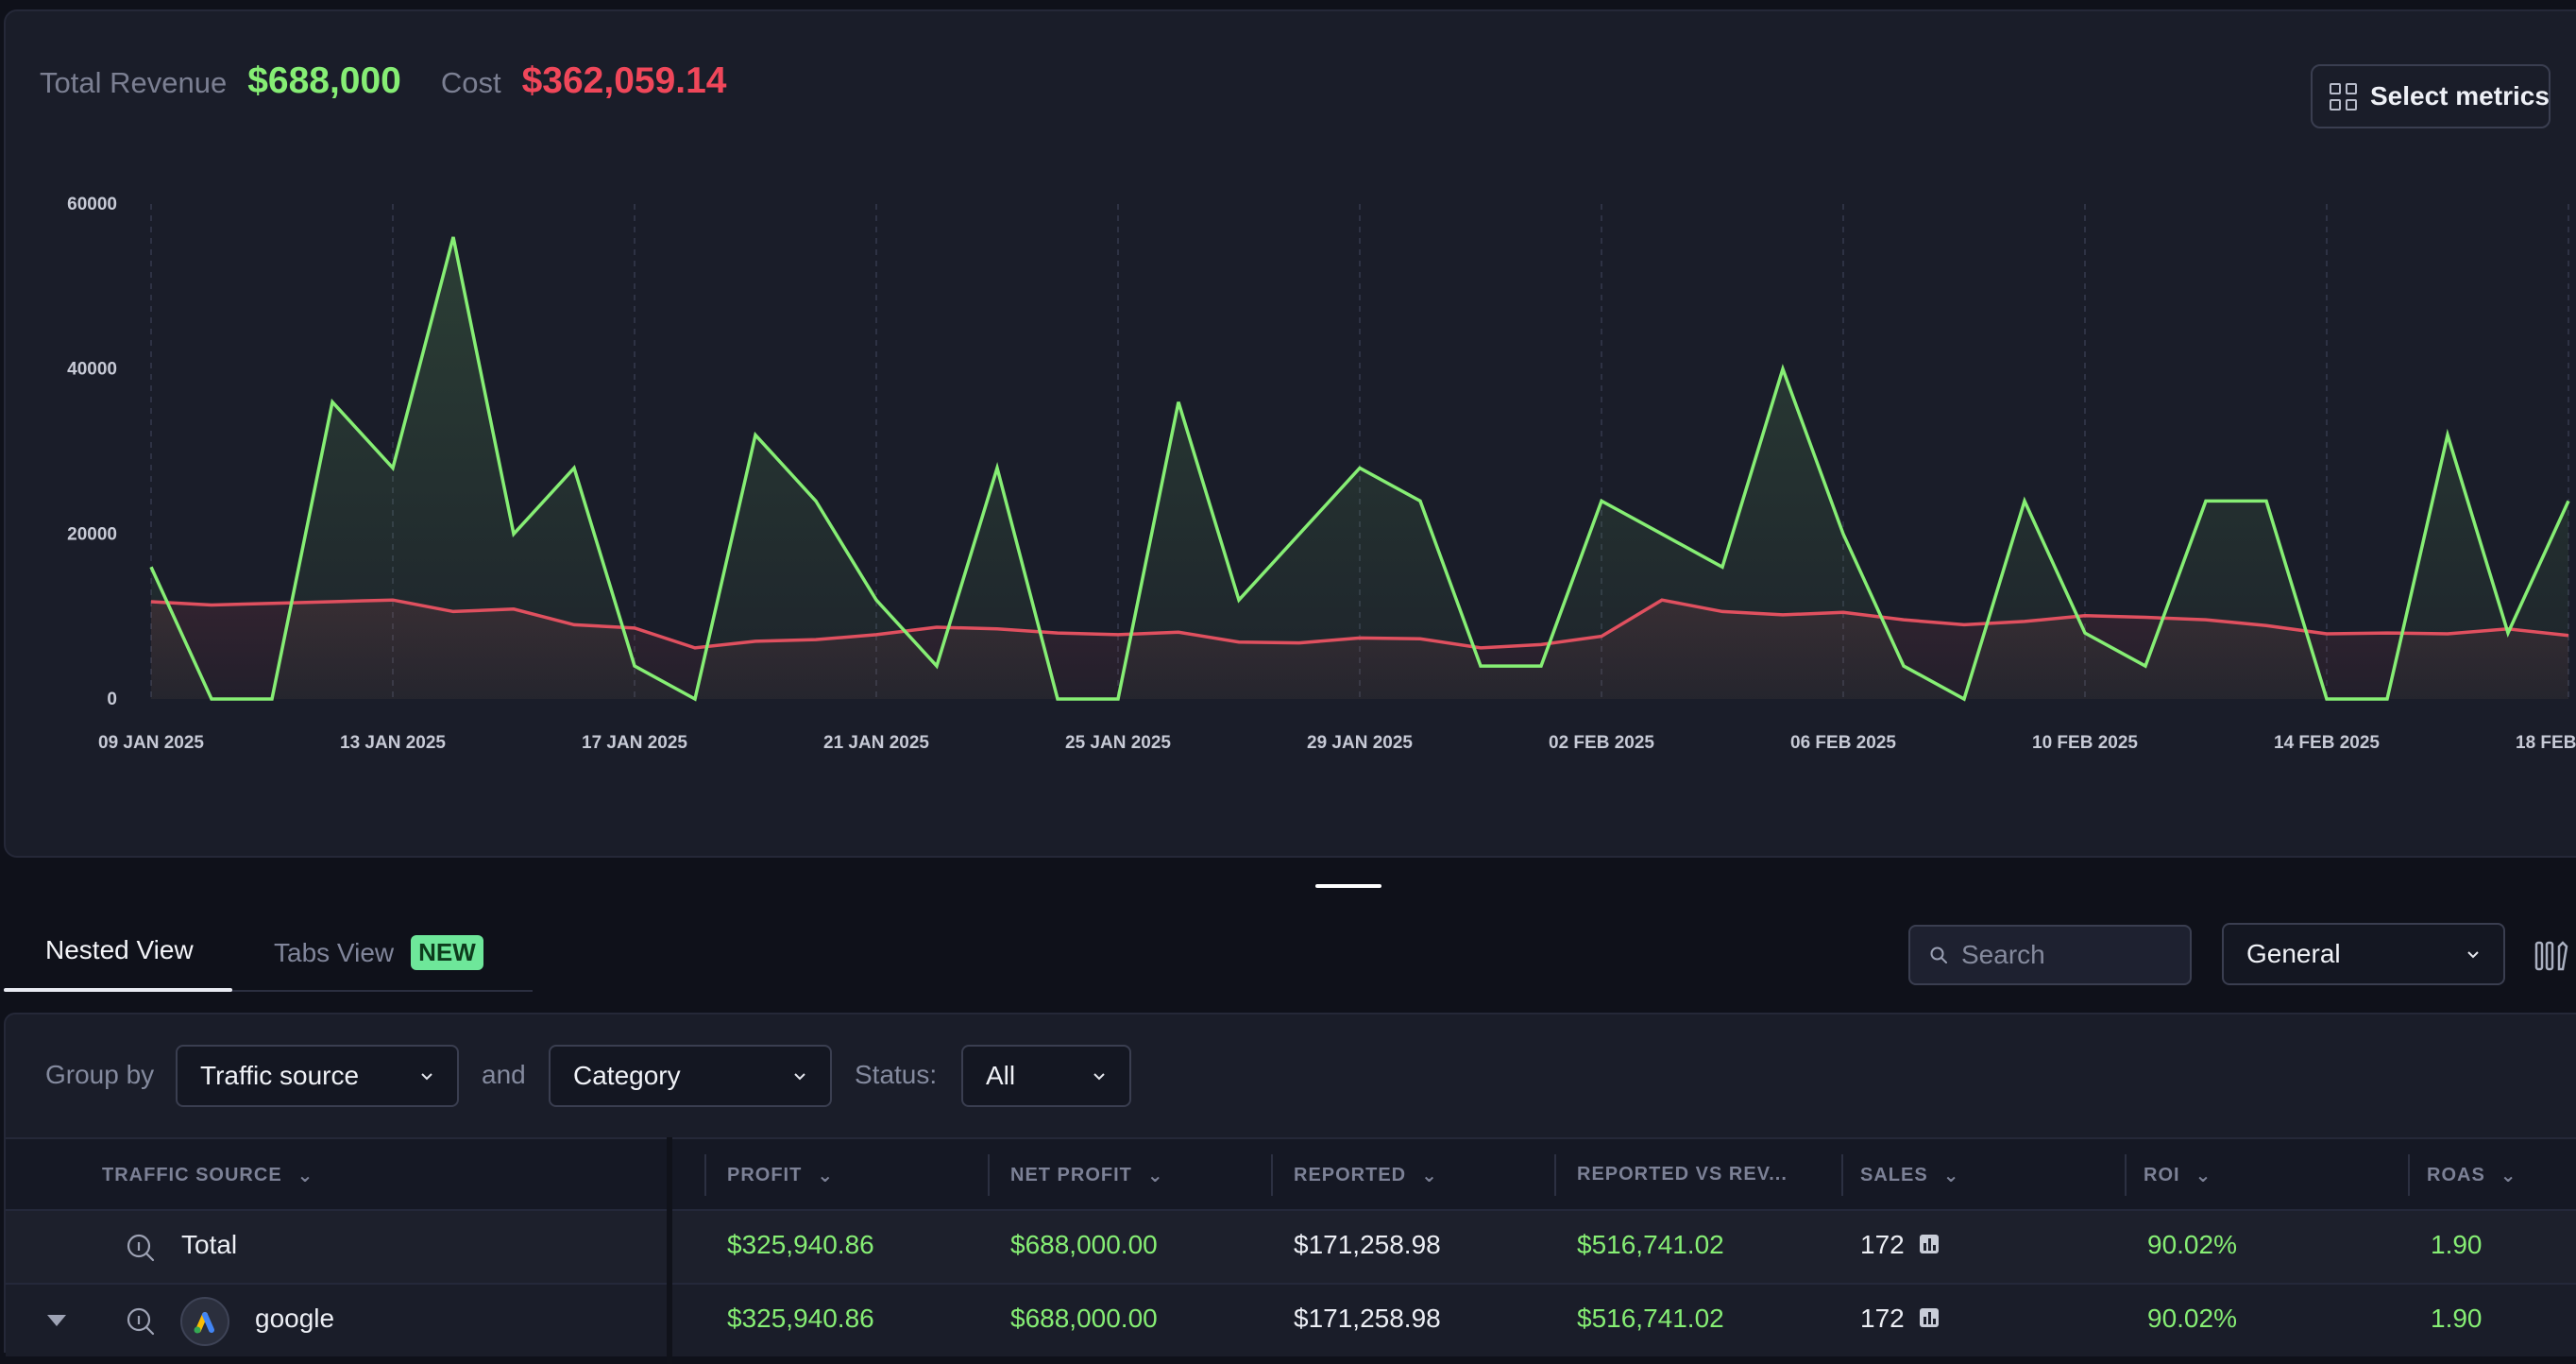  What do you see at coordinates (56, 1320) in the screenshot?
I see `expand-caret-icon` at bounding box center [56, 1320].